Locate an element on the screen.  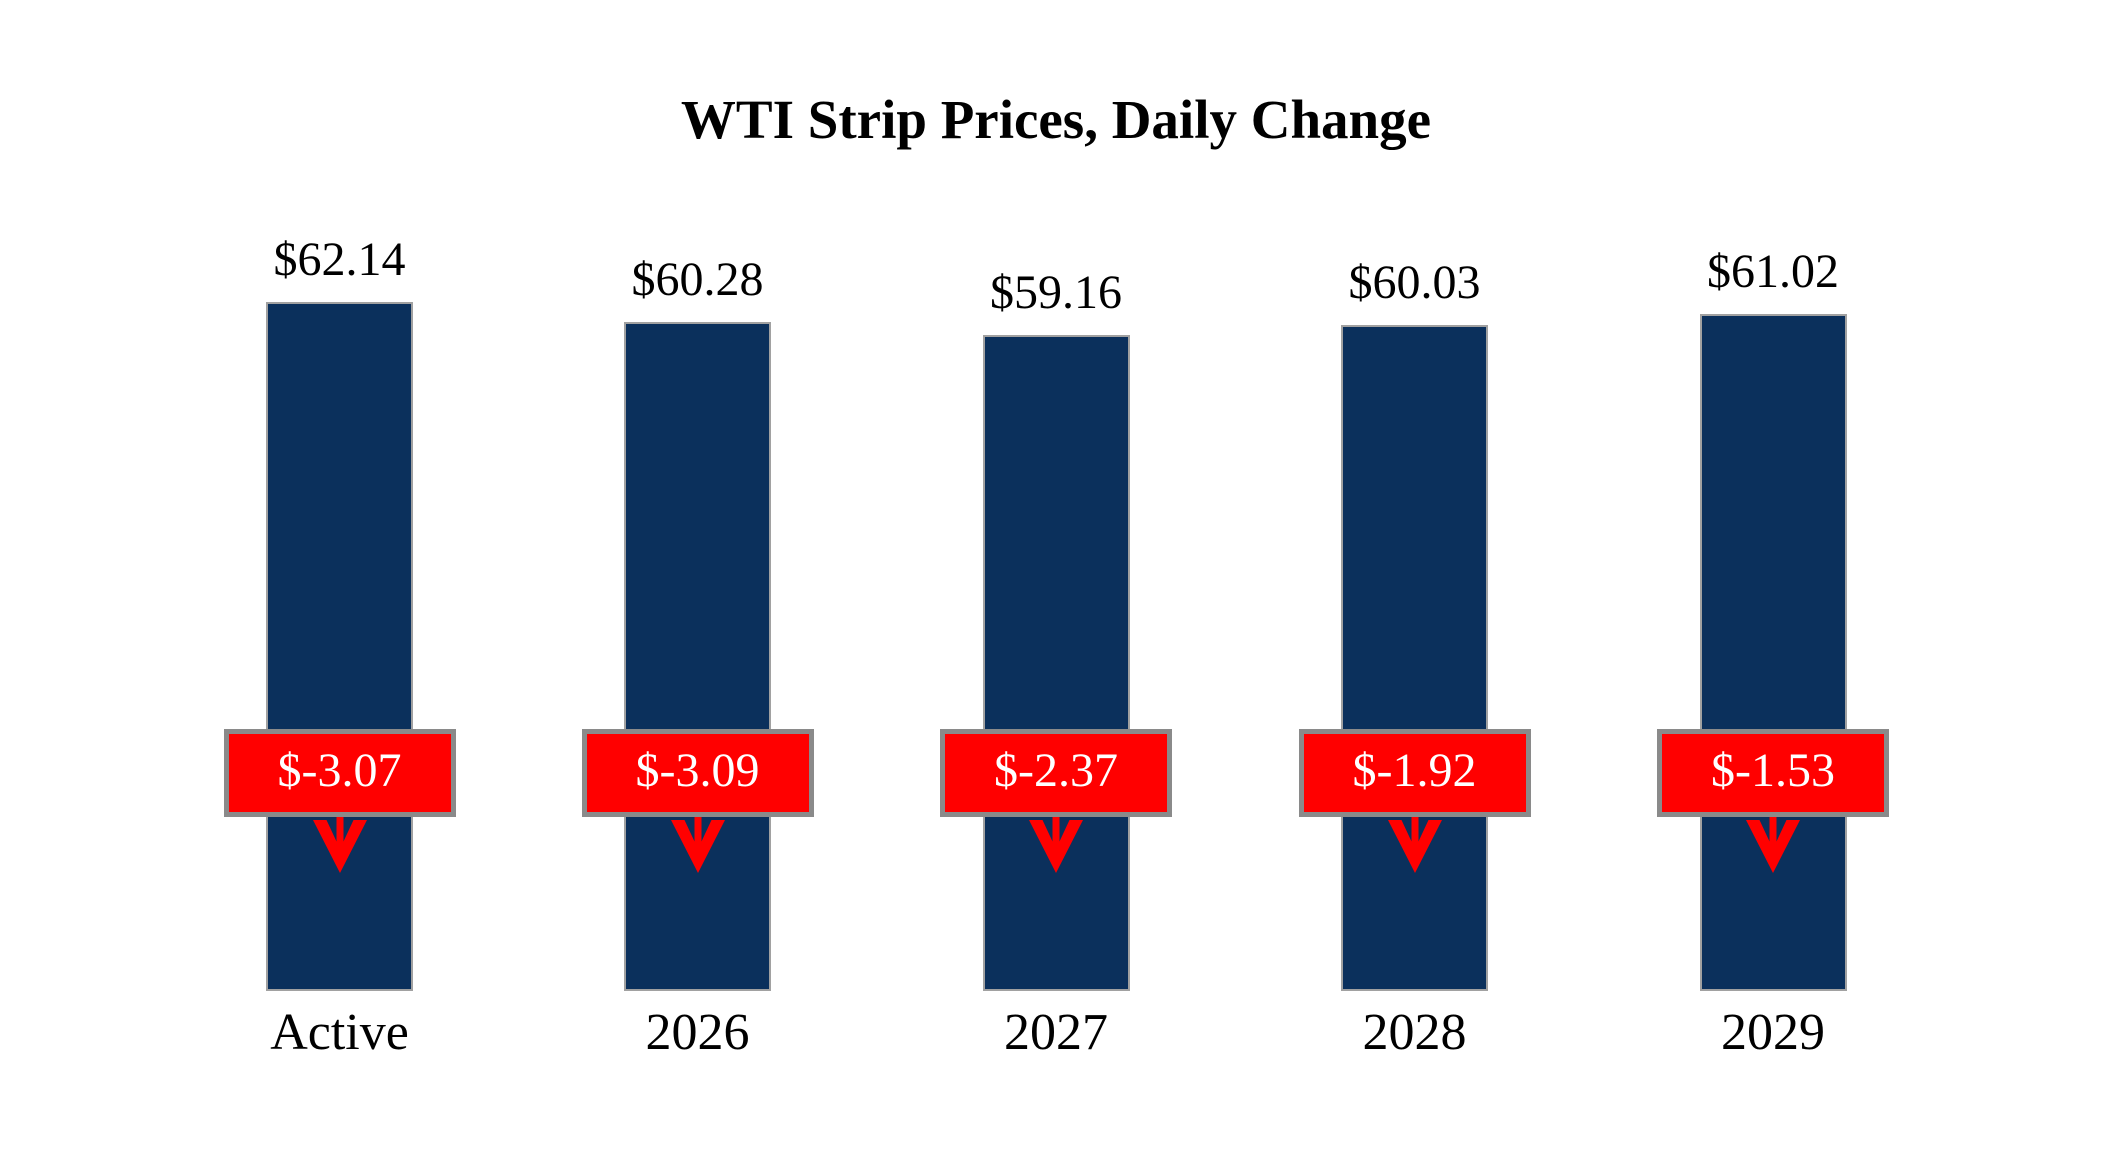
change-box: $-3.09 is located at coordinates (697, 773).